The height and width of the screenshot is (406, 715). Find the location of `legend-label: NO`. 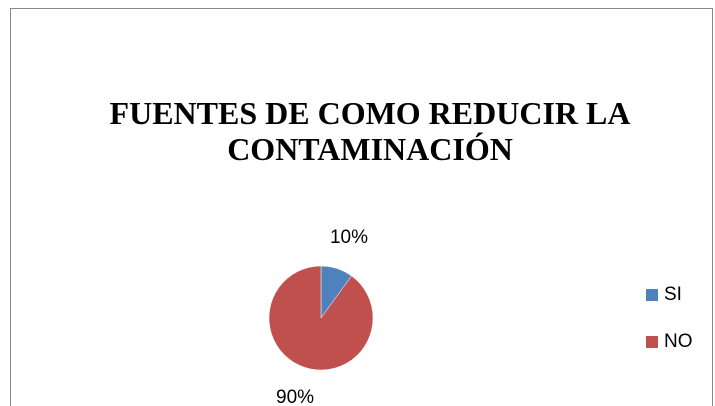

legend-label: NO is located at coordinates (678, 341).